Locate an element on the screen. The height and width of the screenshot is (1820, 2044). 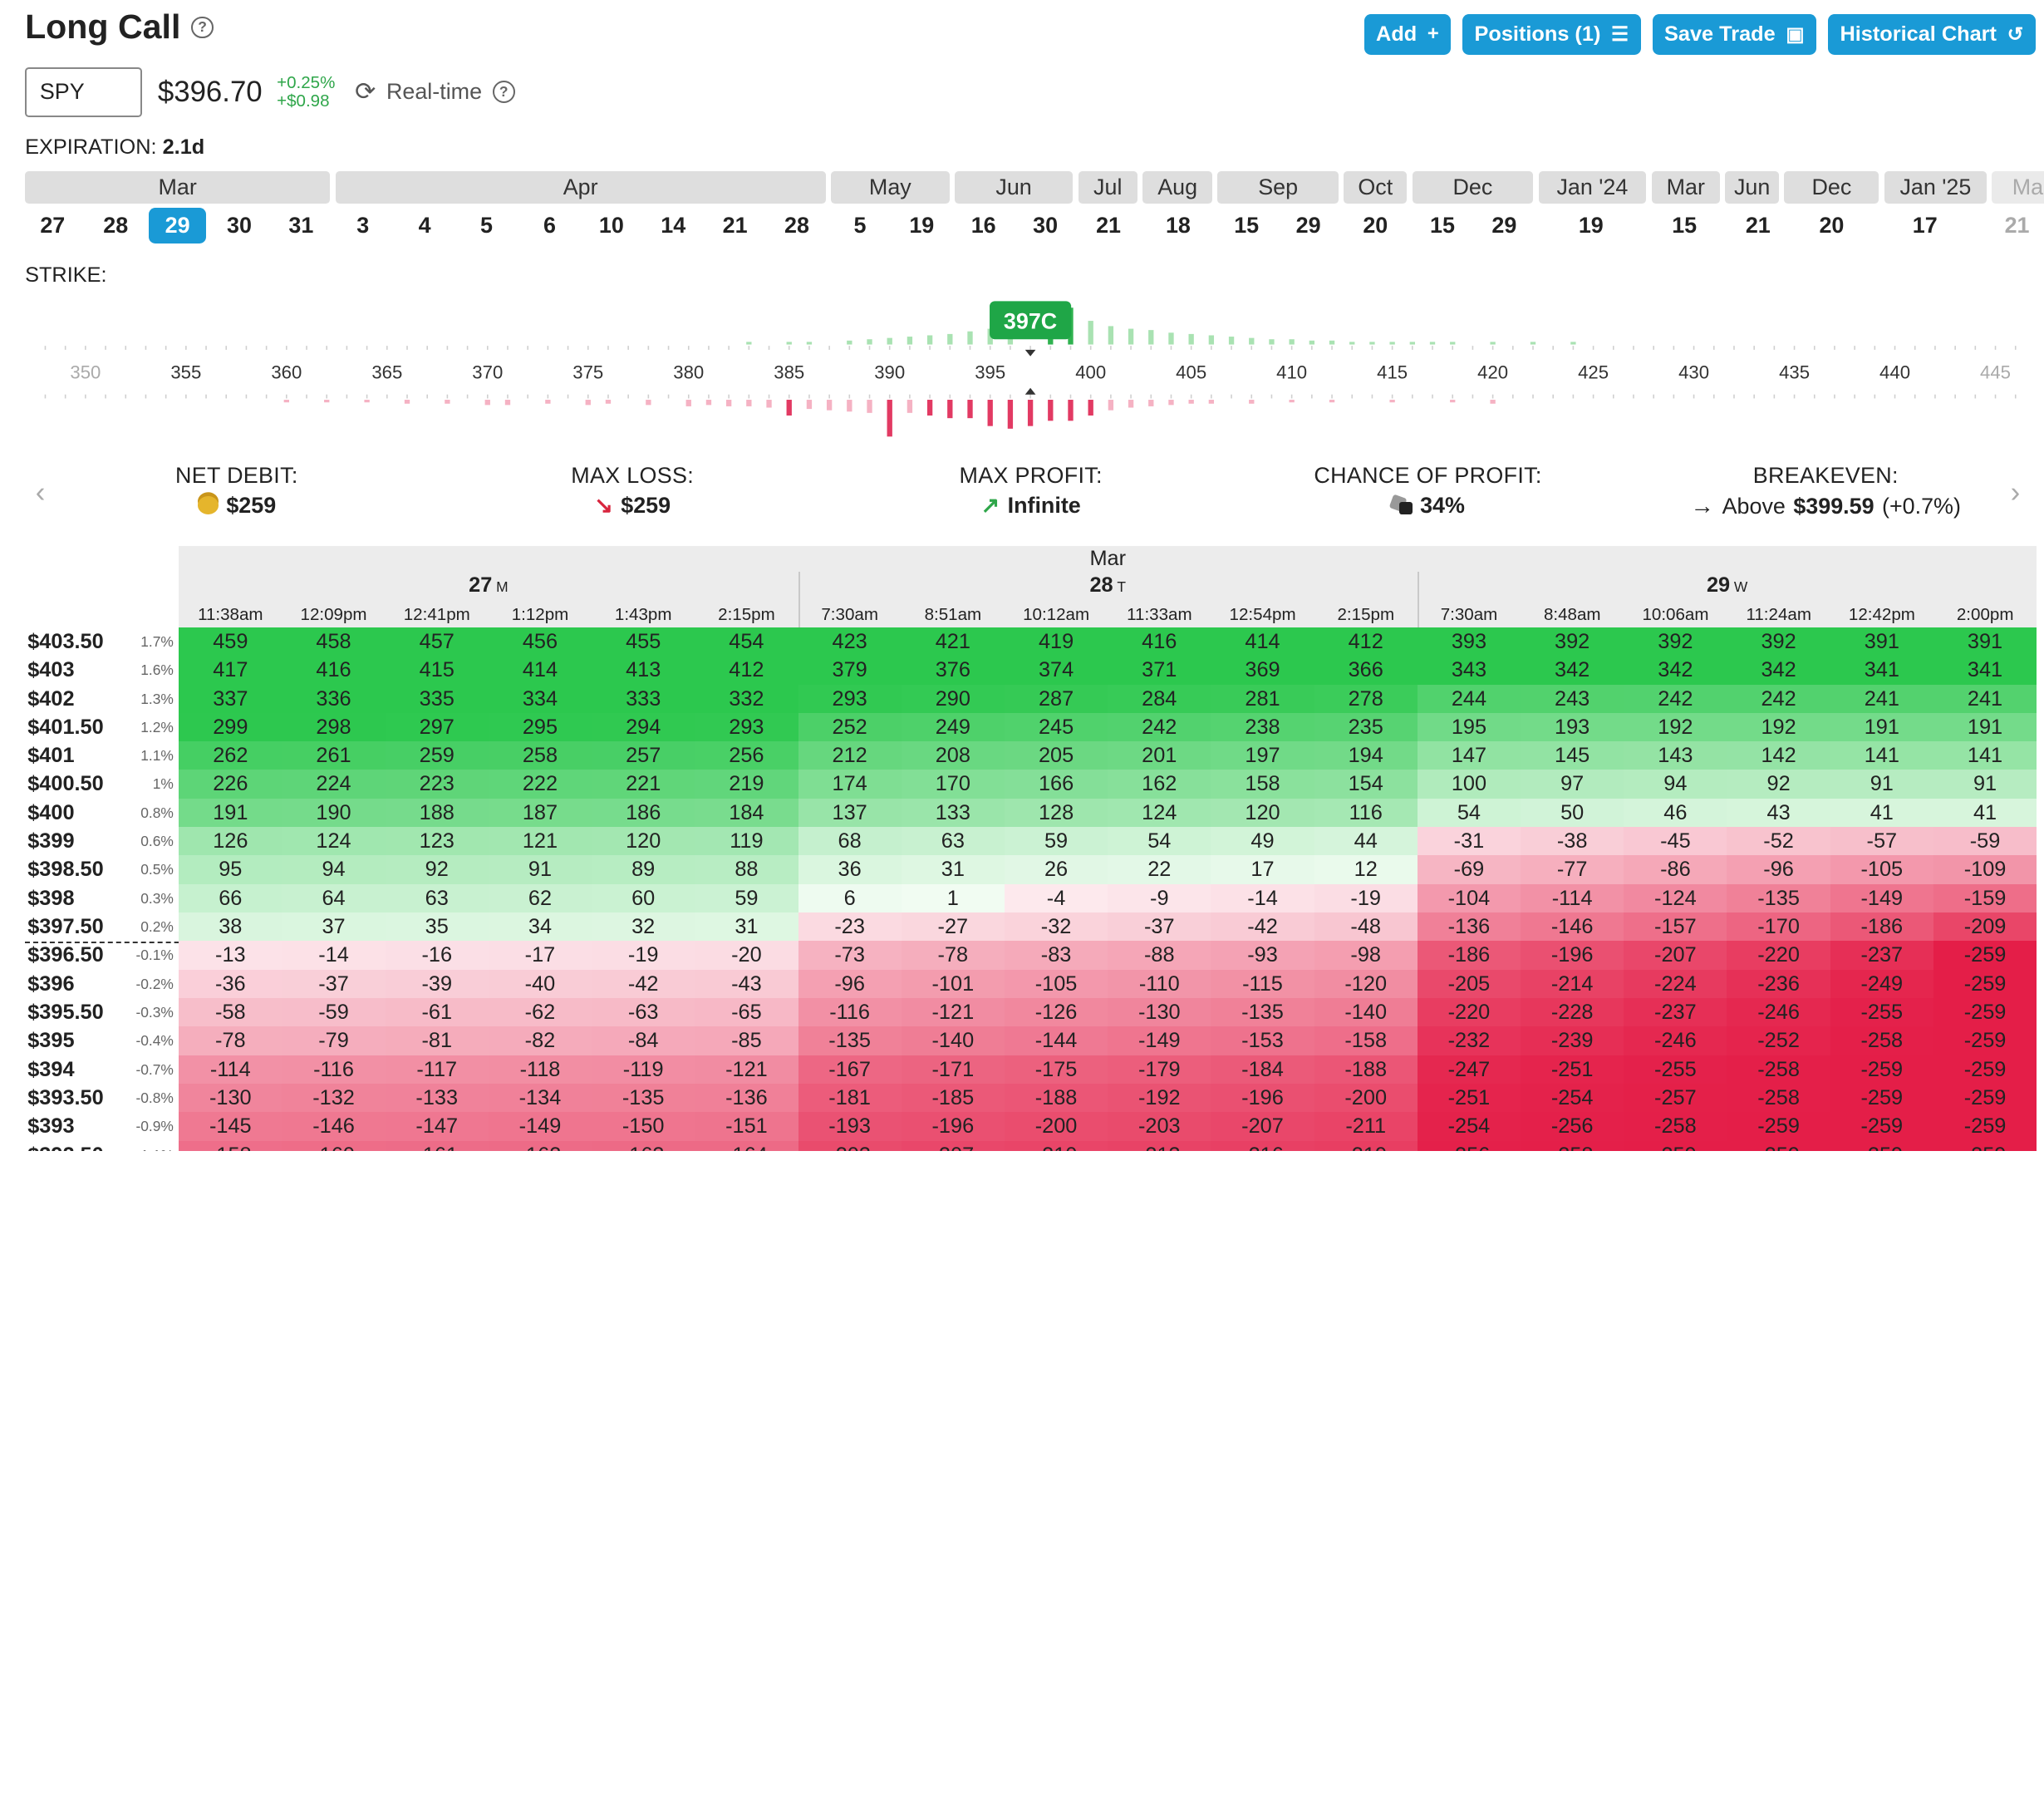
pl-cell: 62 is located at coordinates (540, 898).